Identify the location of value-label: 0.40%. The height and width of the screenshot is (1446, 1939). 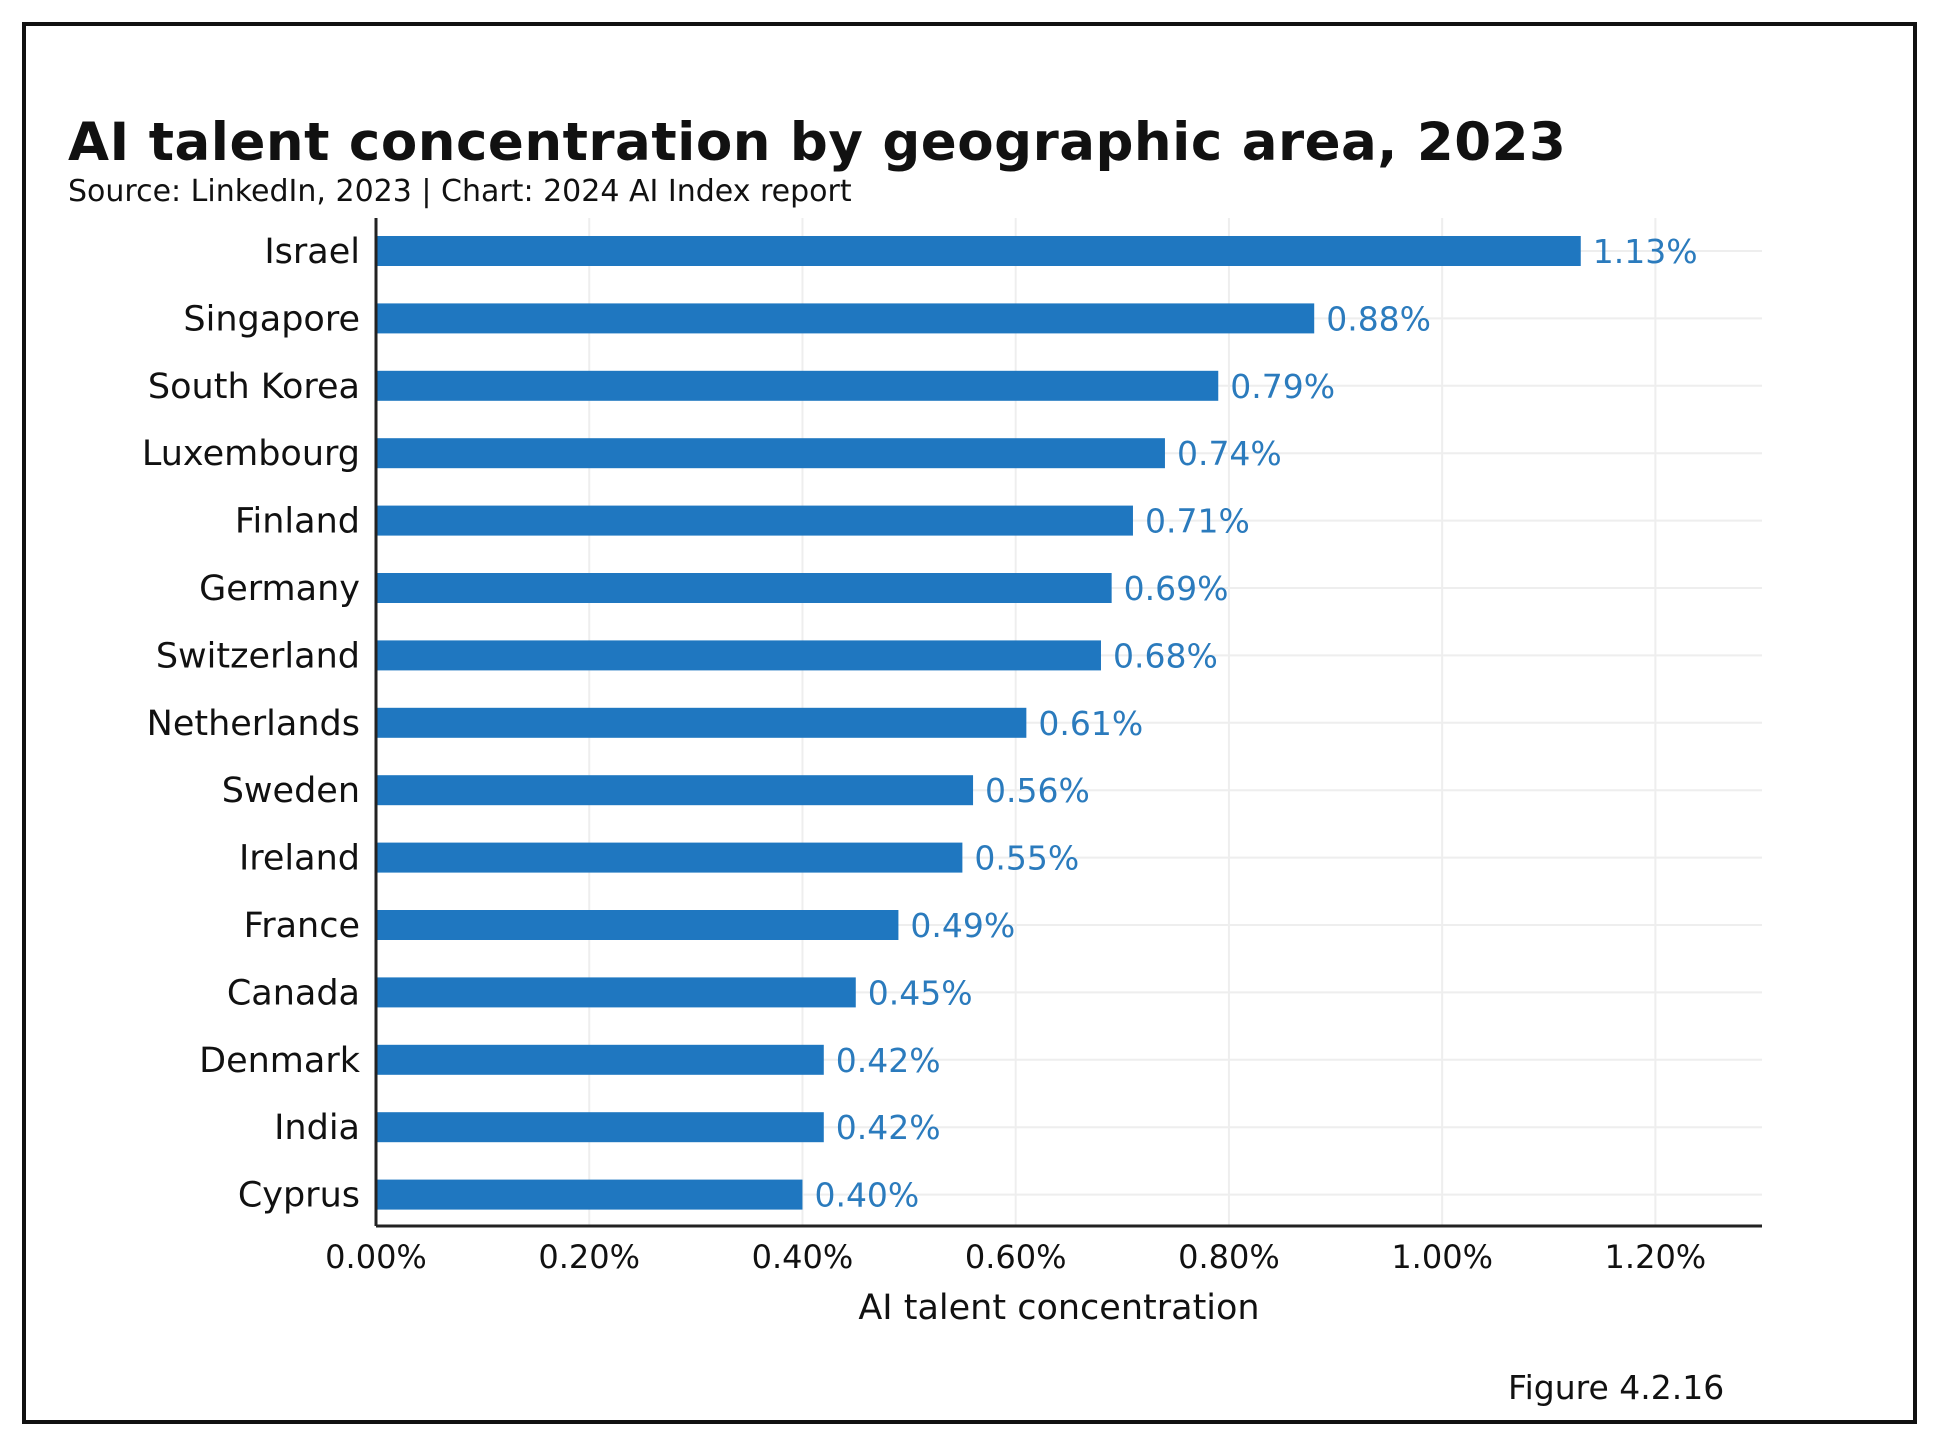
(866, 1195).